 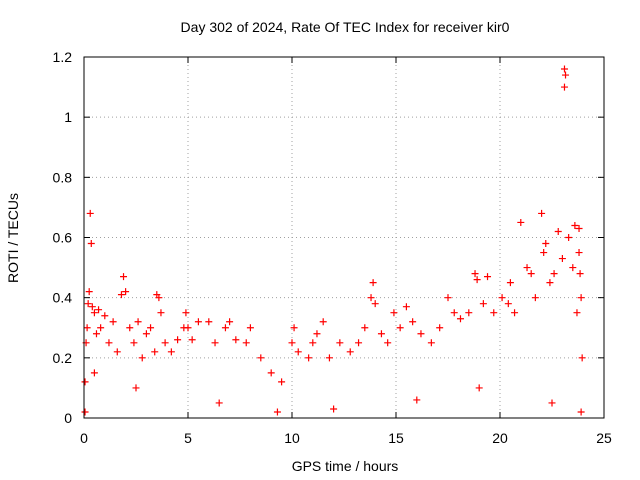 I want to click on x-tick-label: 0, so click(x=84, y=438).